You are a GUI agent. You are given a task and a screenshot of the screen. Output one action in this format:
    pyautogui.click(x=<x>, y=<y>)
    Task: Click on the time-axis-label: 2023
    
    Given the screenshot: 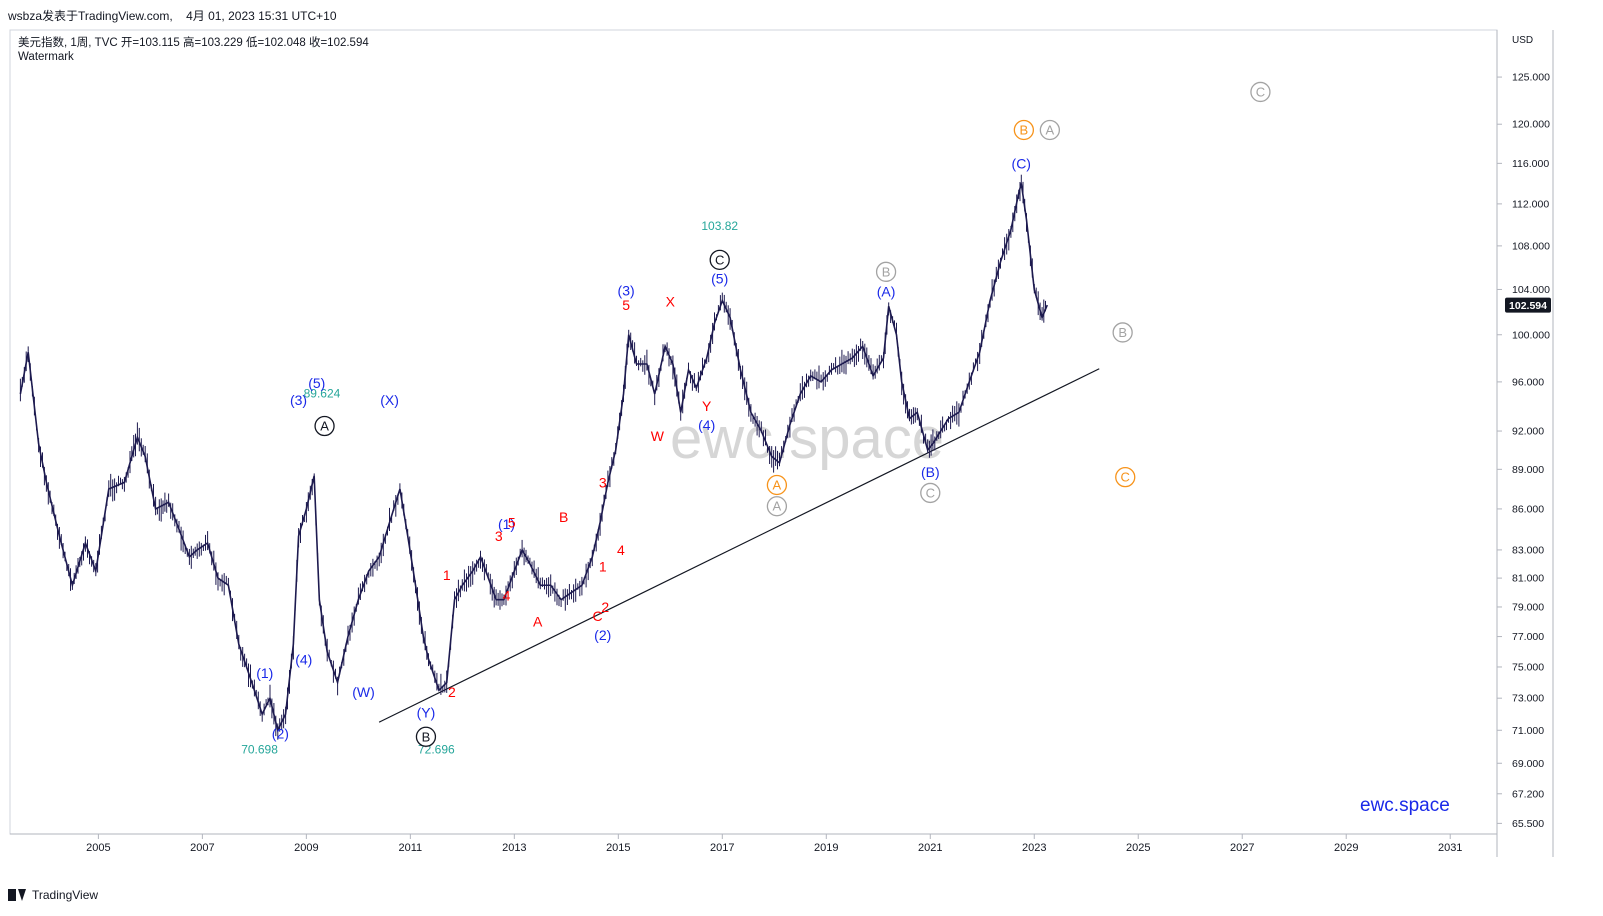 What is the action you would take?
    pyautogui.click(x=1034, y=848)
    